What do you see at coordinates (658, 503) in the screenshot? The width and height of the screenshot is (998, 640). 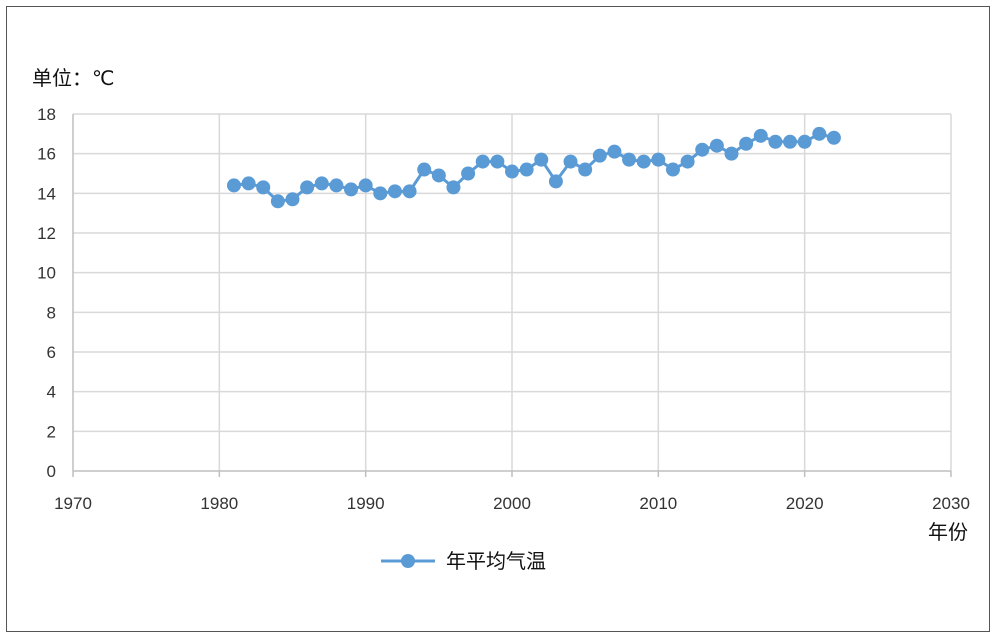 I see `x-tick-label: 2010` at bounding box center [658, 503].